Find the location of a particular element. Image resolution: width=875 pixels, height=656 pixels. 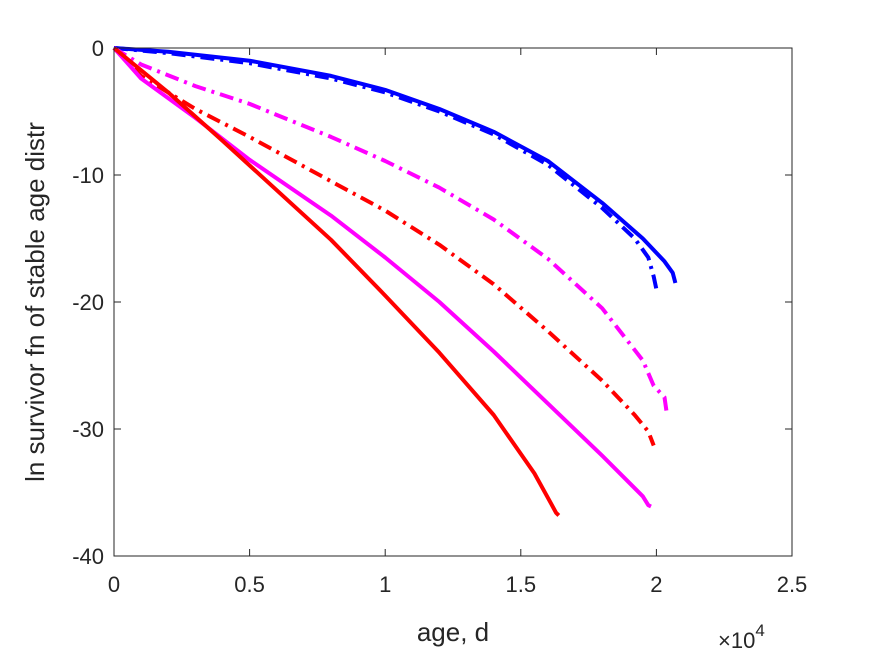

x-tick-label: 1.5 is located at coordinates (521, 584).